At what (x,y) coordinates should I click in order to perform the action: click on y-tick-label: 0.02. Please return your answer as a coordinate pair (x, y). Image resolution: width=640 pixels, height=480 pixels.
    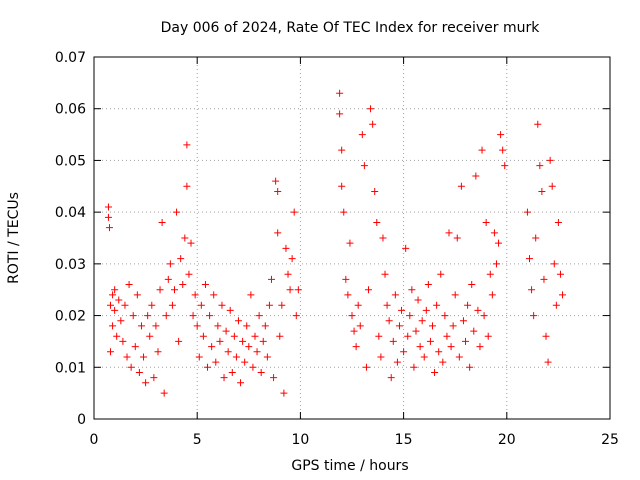
    Looking at the image, I should click on (70, 317).